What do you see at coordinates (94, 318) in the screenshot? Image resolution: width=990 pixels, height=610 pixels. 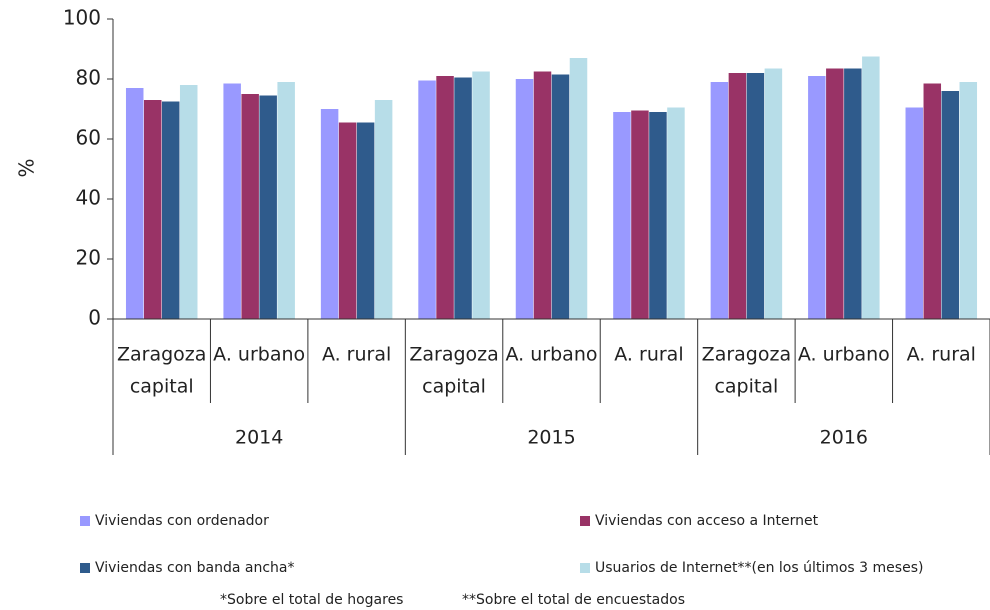 I see `y-tick-label: 0` at bounding box center [94, 318].